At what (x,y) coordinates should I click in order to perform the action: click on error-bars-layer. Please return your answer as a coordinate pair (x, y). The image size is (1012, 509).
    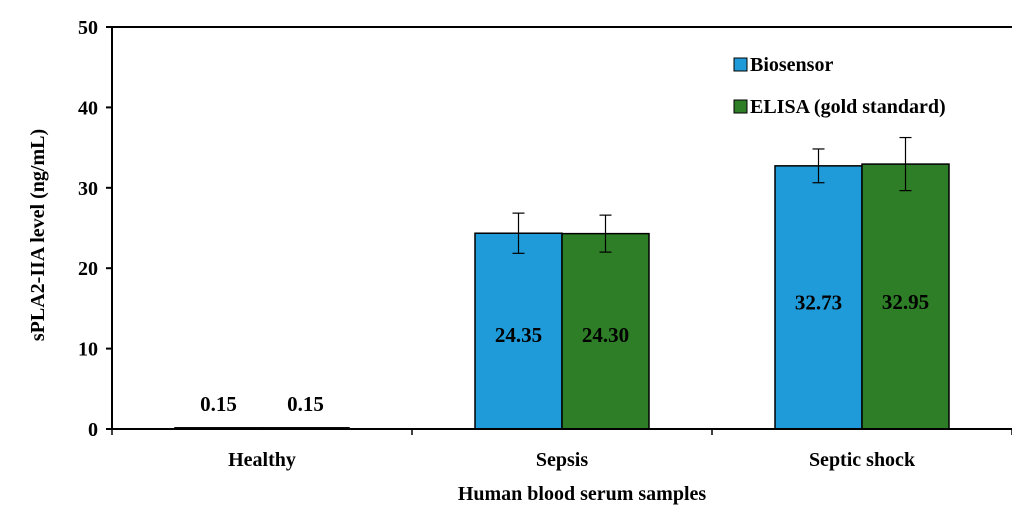
    Looking at the image, I should click on (712, 195).